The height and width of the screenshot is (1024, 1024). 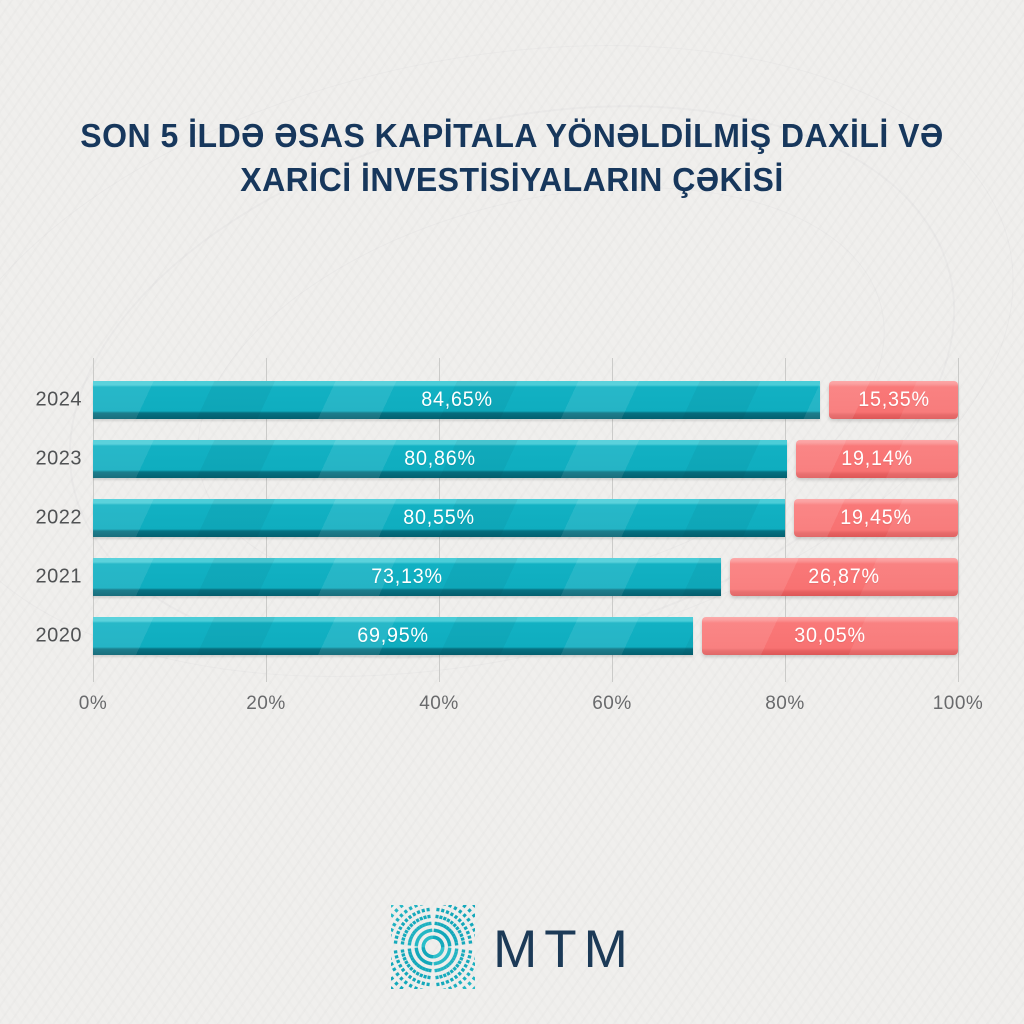 What do you see at coordinates (266, 703) in the screenshot?
I see `x-axis-label: 20%` at bounding box center [266, 703].